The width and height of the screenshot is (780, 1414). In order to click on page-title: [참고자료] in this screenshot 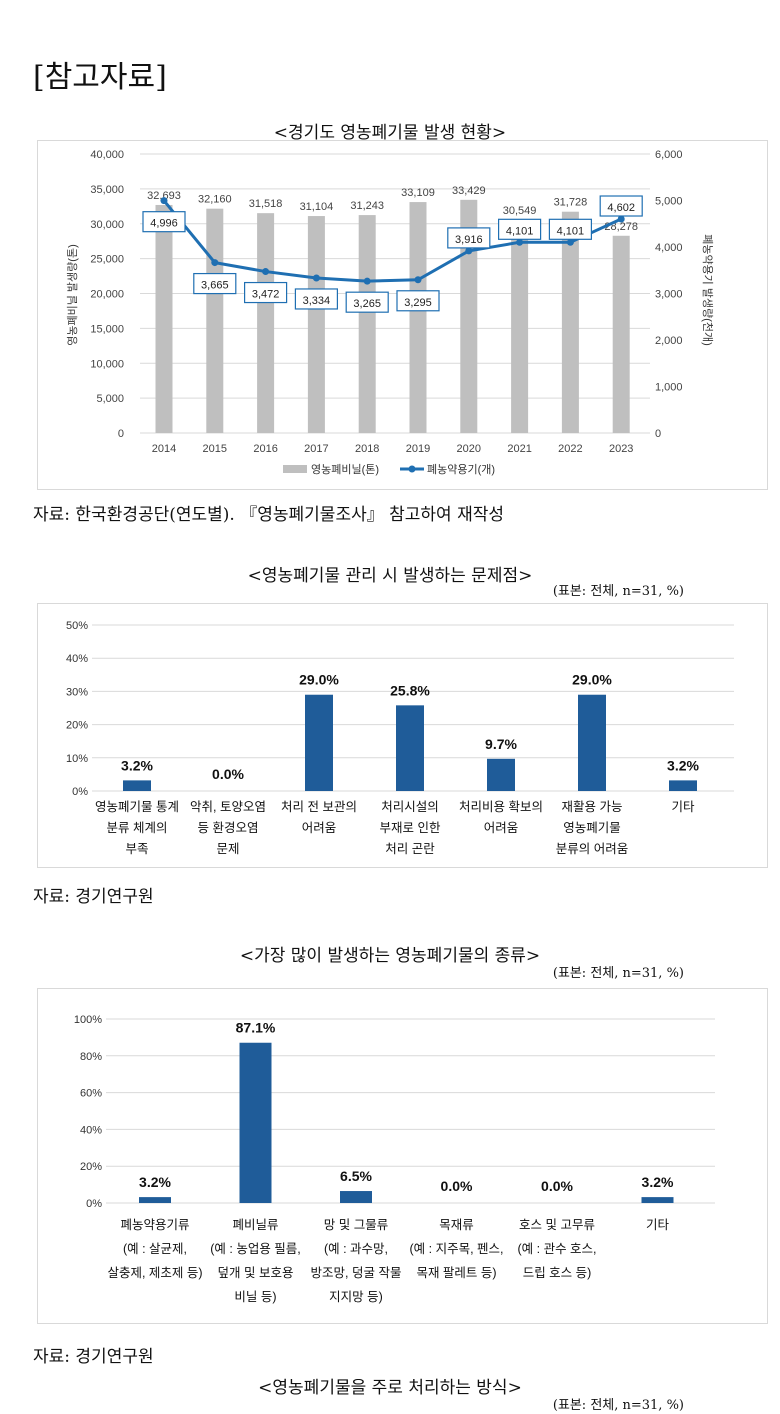, I will do `click(100, 77)`.